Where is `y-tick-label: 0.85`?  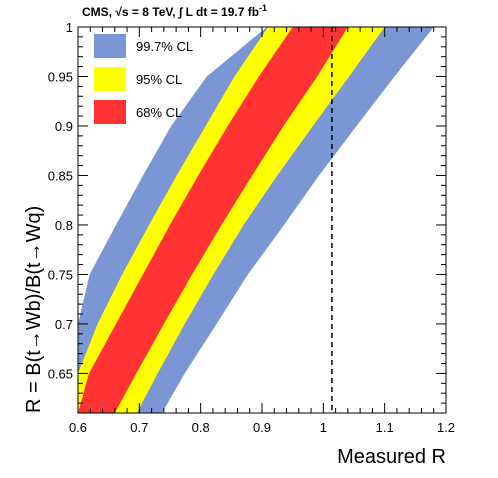 y-tick-label: 0.85 is located at coordinates (60, 175).